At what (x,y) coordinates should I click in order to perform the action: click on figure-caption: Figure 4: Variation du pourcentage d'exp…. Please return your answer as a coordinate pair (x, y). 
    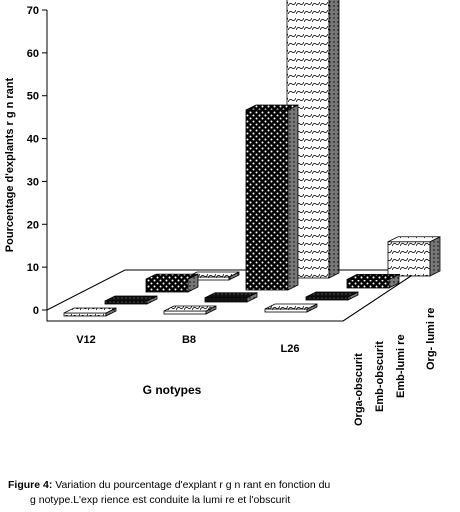
    Looking at the image, I should click on (228, 493).